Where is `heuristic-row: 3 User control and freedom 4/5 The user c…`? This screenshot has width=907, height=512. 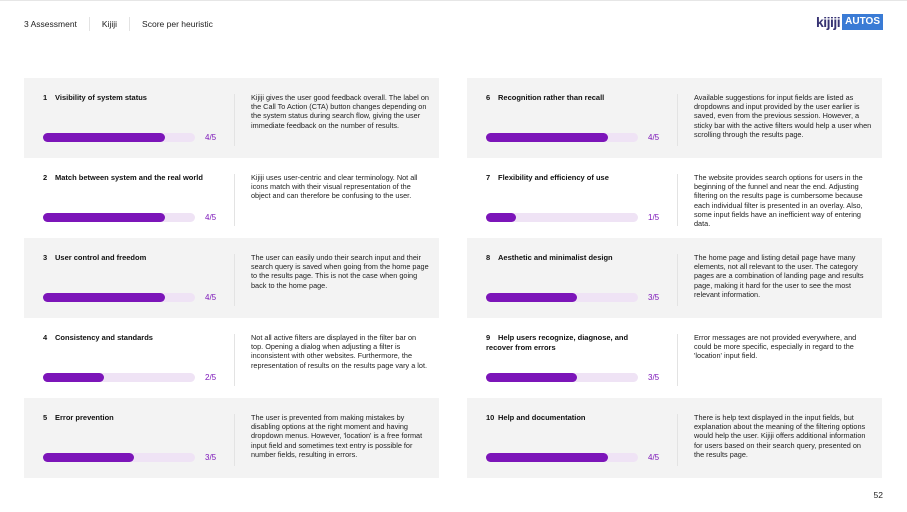
heuristic-row: 3 User control and freedom 4/5 The user c… is located at coordinates (231, 278).